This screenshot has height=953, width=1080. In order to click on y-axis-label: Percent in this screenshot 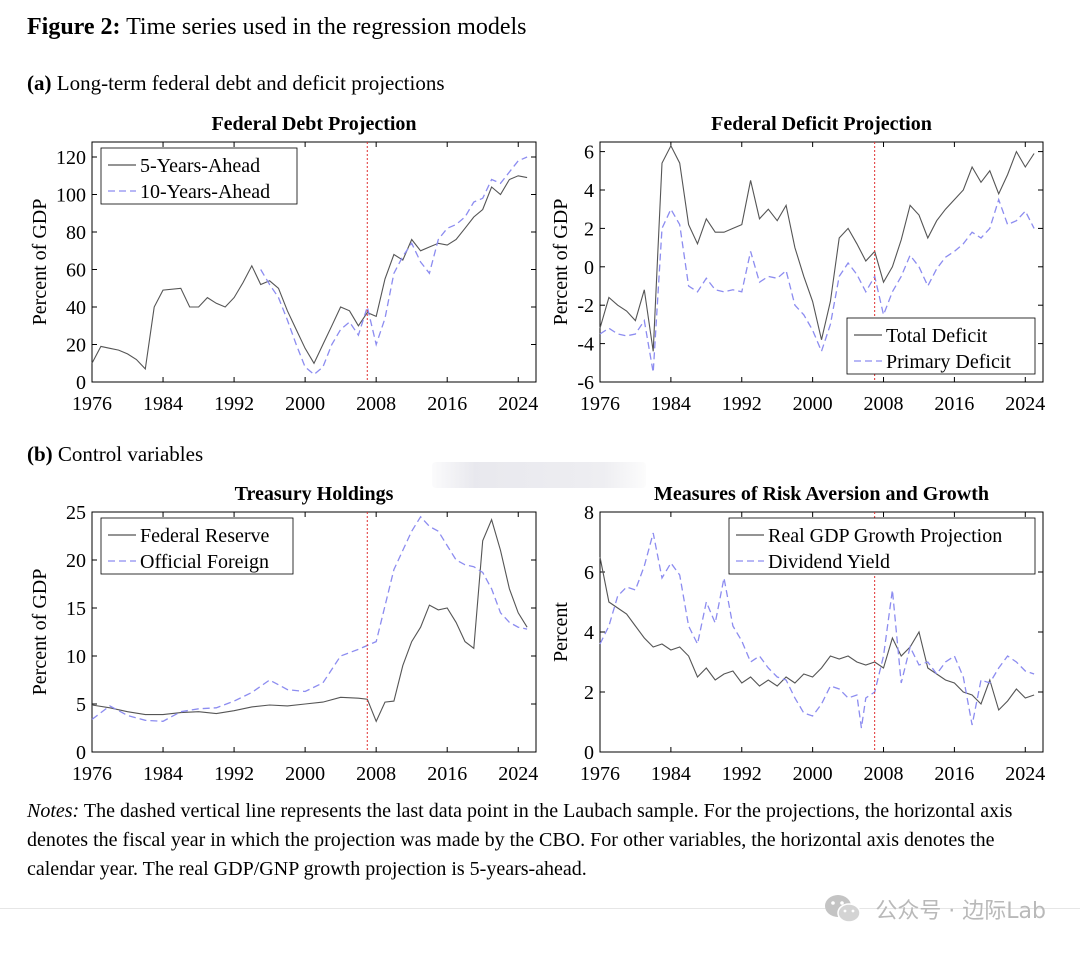, I will do `click(561, 632)`.